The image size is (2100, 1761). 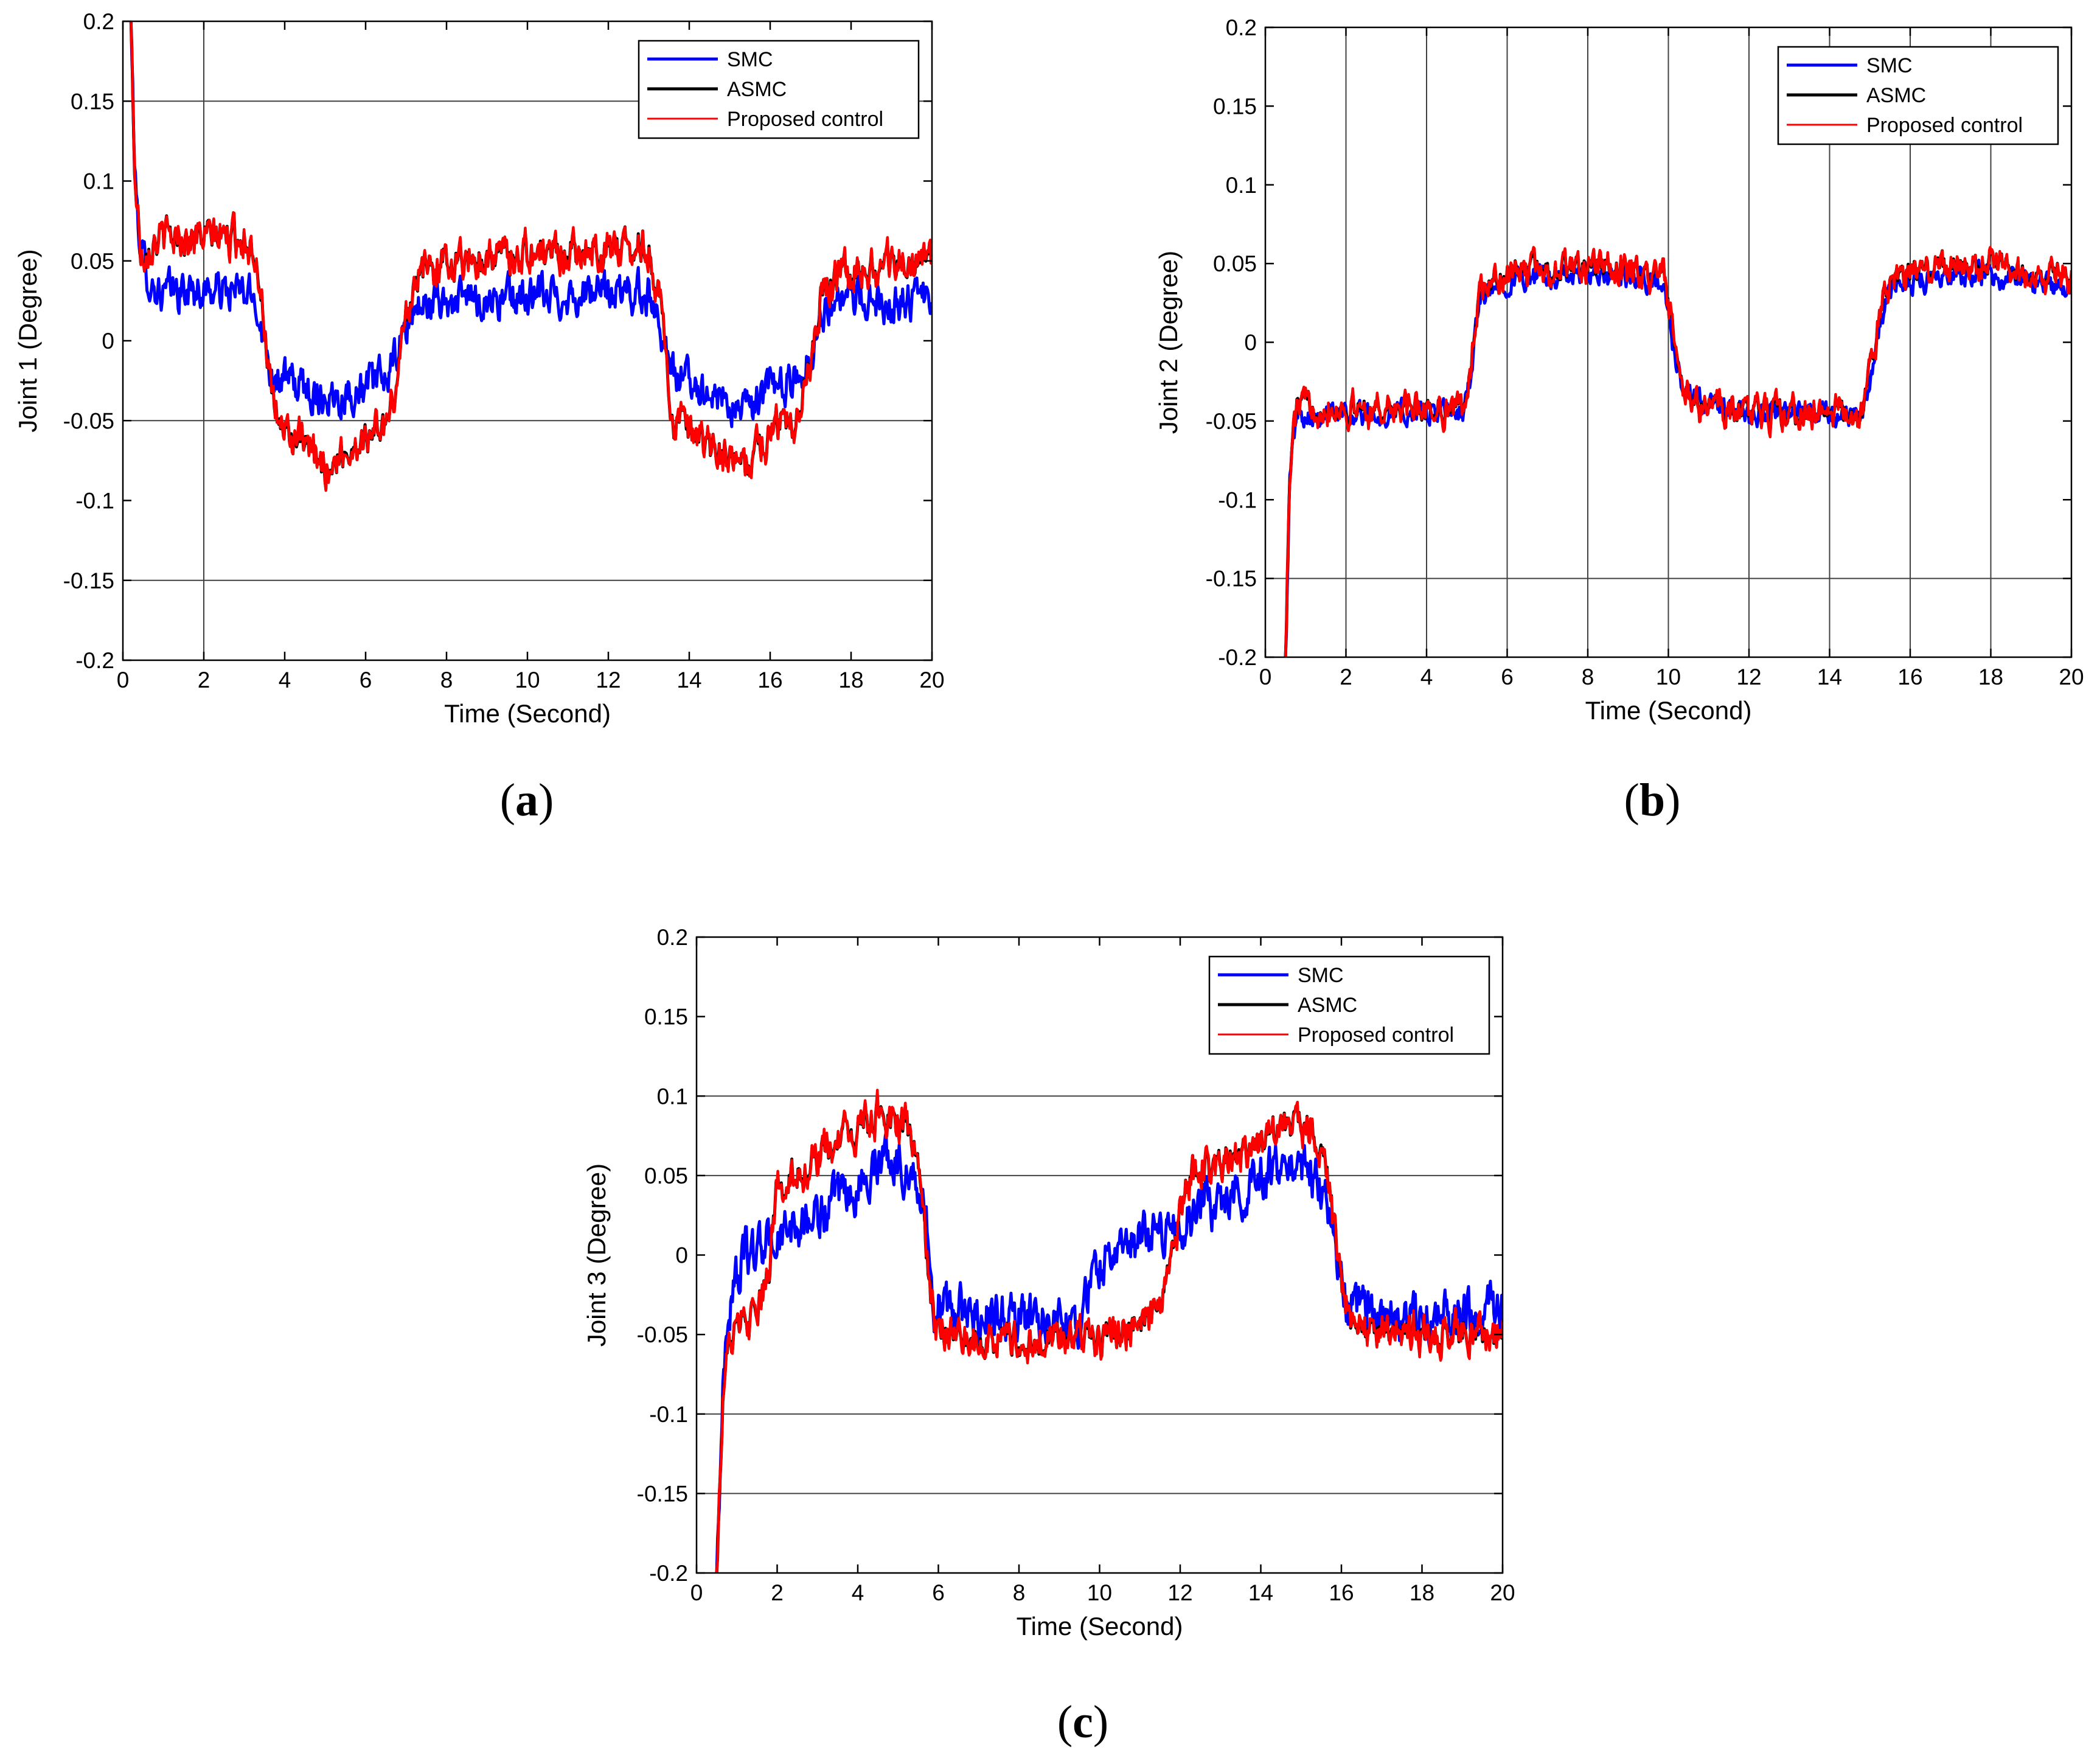 What do you see at coordinates (1652, 800) in the screenshot?
I see `panel-label: (b)` at bounding box center [1652, 800].